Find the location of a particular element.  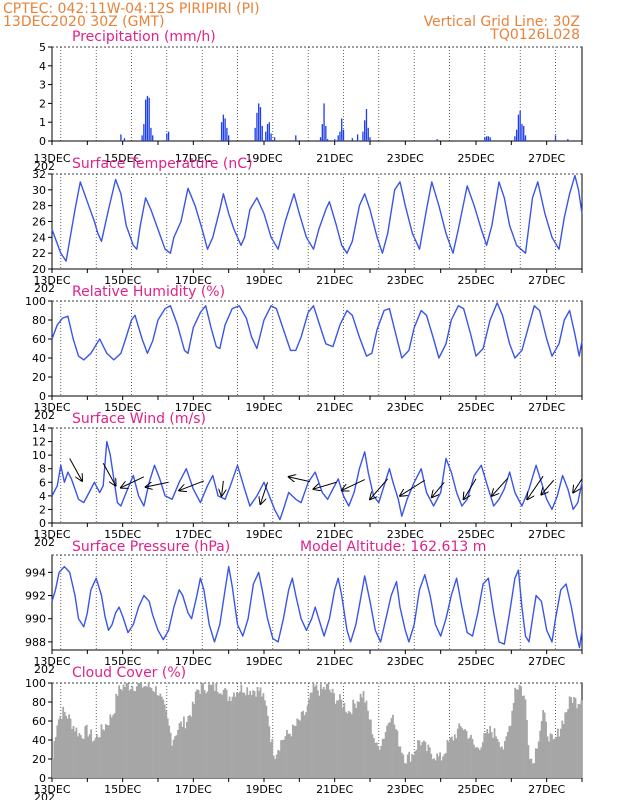

wind-xtick-label: 17DEC is located at coordinates (193, 534).